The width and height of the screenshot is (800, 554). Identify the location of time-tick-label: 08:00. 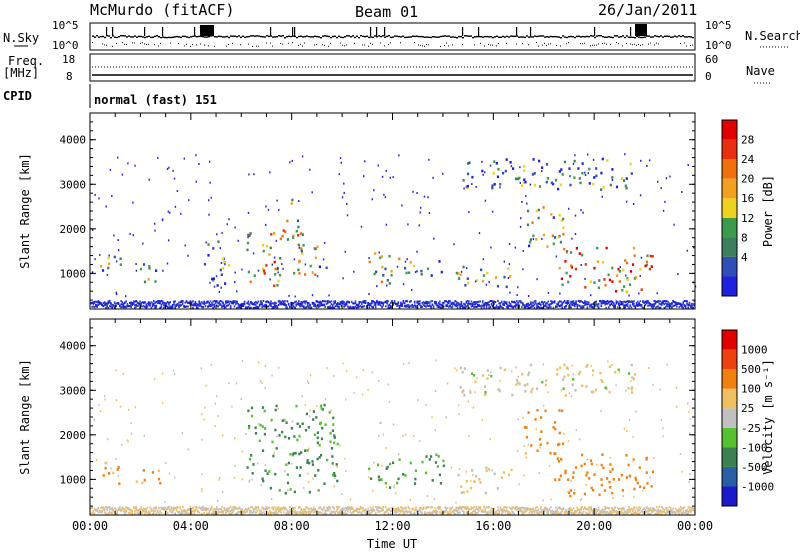
(292, 526).